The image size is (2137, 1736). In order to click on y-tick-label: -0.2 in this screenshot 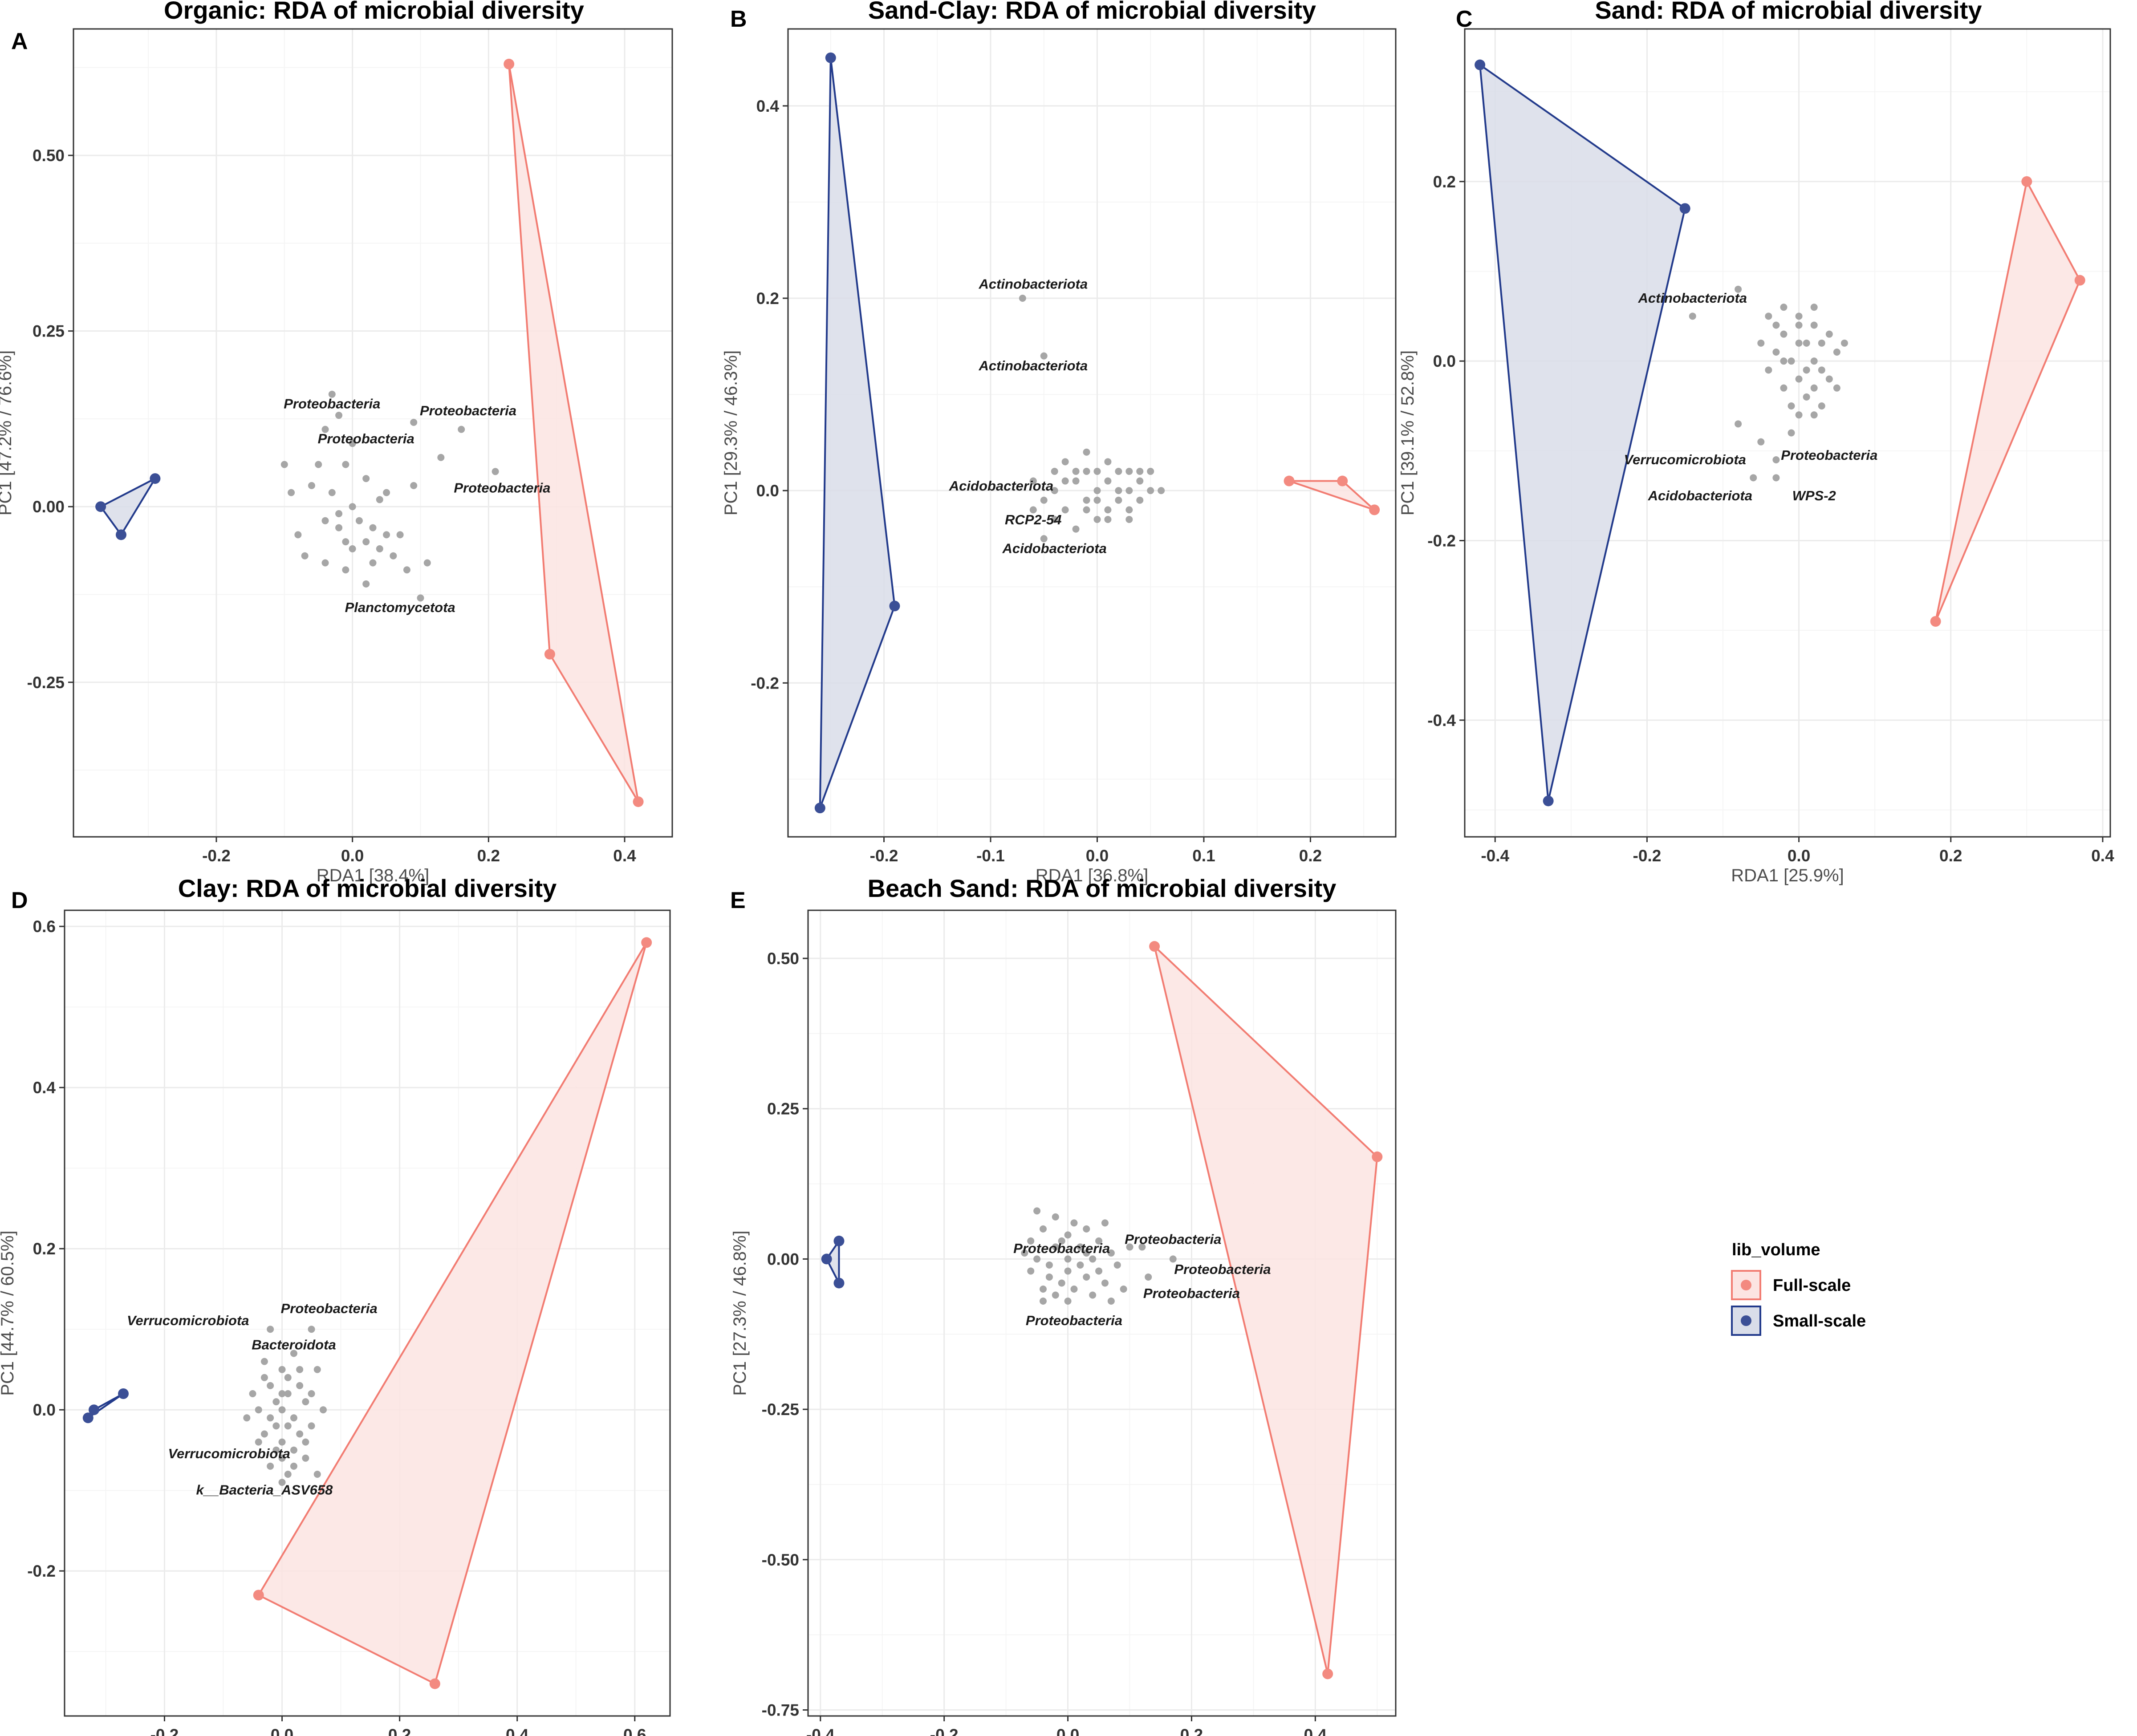, I will do `click(1441, 541)`.